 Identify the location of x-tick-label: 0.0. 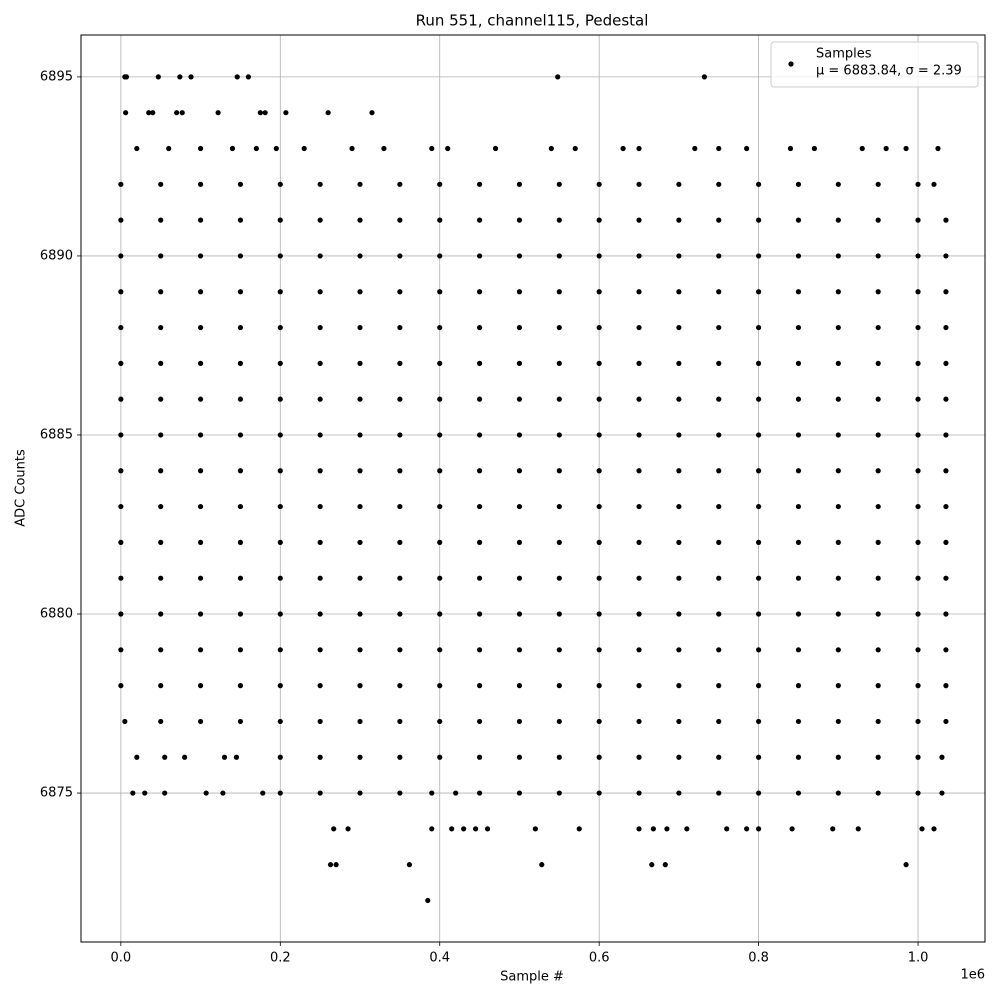
(121, 958).